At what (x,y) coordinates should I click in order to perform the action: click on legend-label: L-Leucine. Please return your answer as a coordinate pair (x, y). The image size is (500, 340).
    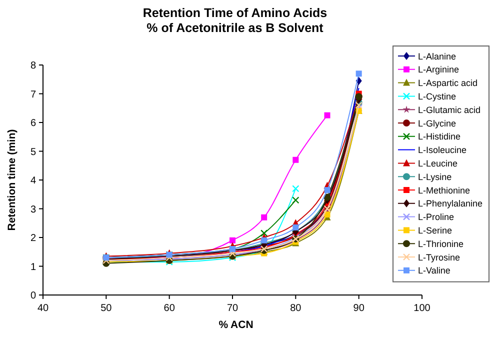
    Looking at the image, I should click on (438, 163).